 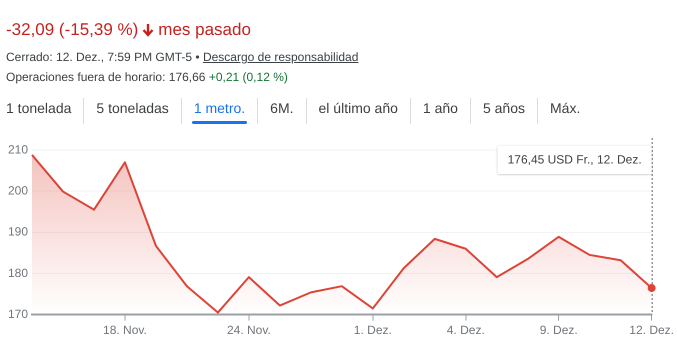 I want to click on y-tick-label: 170, so click(x=18, y=313).